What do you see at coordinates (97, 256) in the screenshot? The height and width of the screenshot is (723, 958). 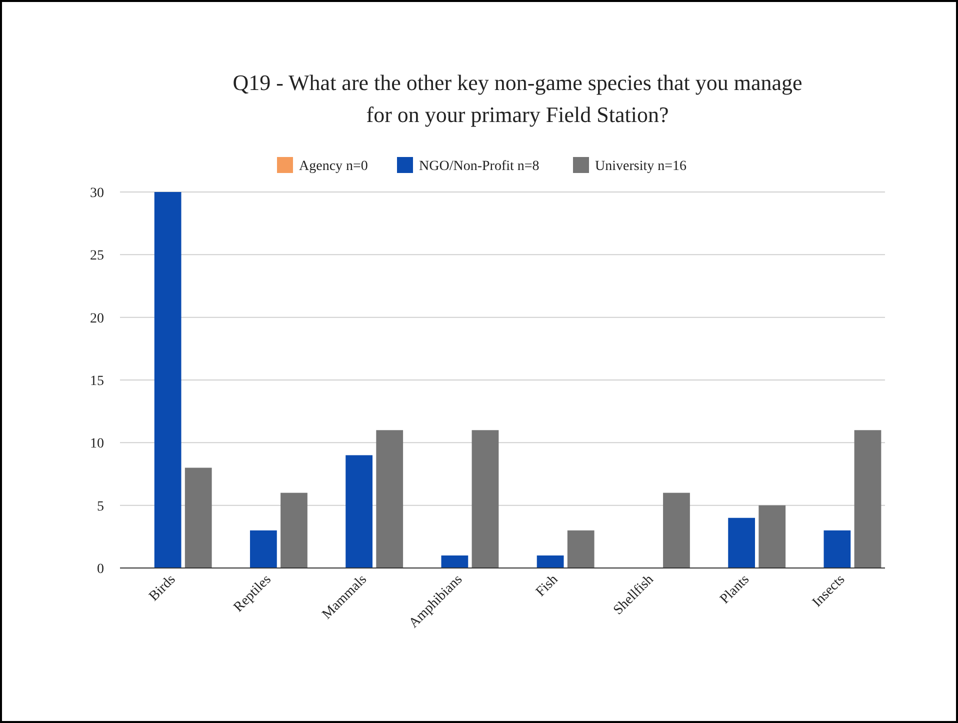 I see `y-tick-label: 25` at bounding box center [97, 256].